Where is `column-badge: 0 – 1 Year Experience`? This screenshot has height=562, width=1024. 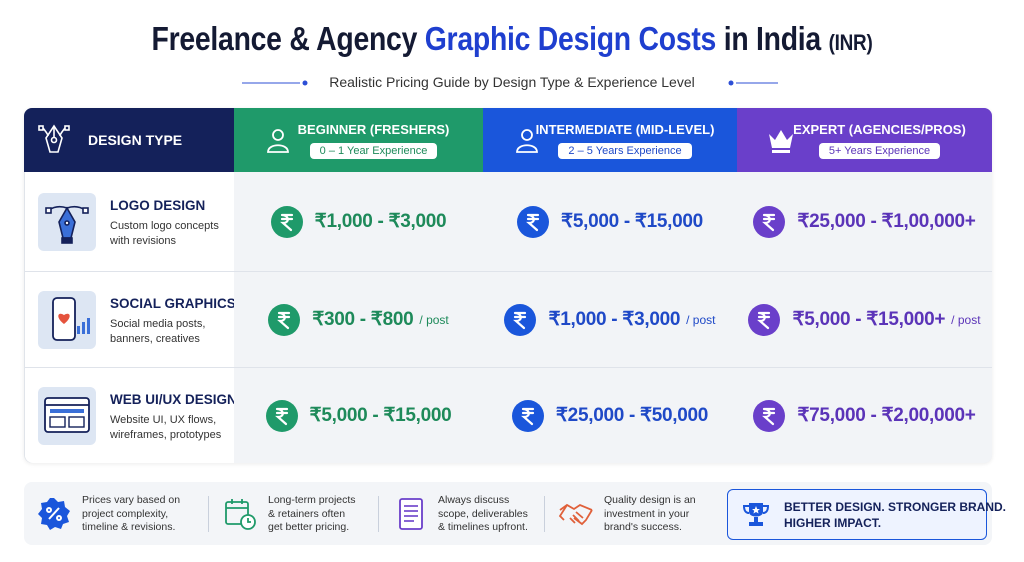
column-badge: 0 – 1 Year Experience is located at coordinates (373, 150).